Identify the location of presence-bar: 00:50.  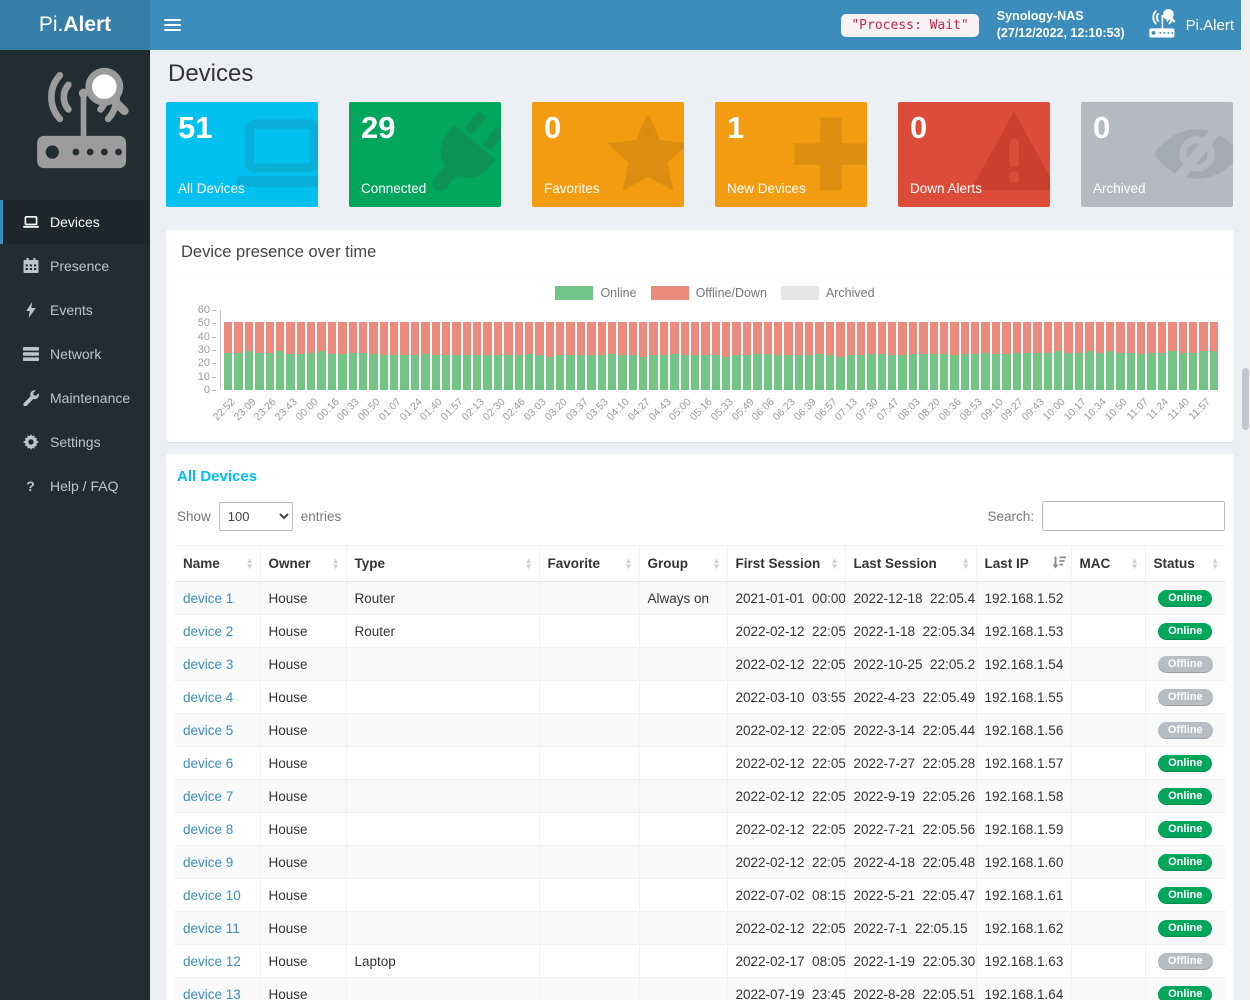
(369, 366).